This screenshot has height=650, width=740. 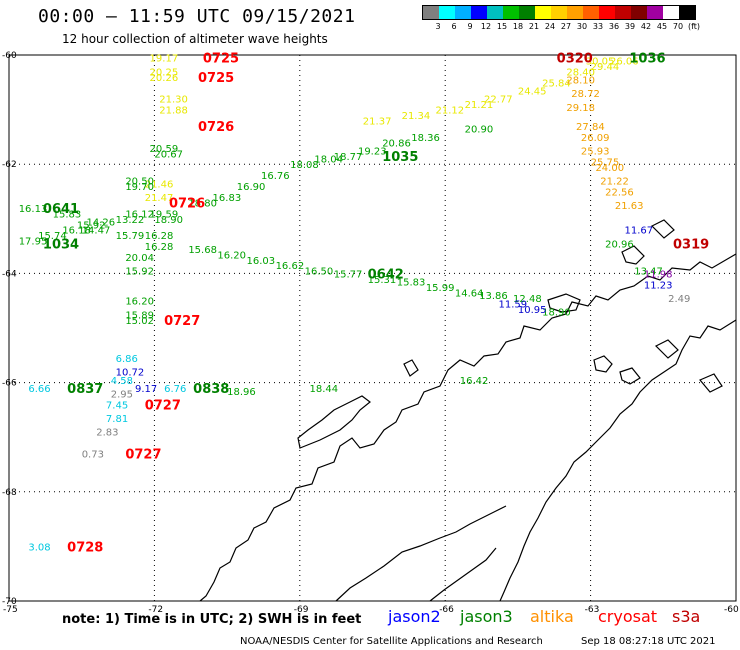 I want to click on satellite-jason2: jason2, so click(x=414, y=616).